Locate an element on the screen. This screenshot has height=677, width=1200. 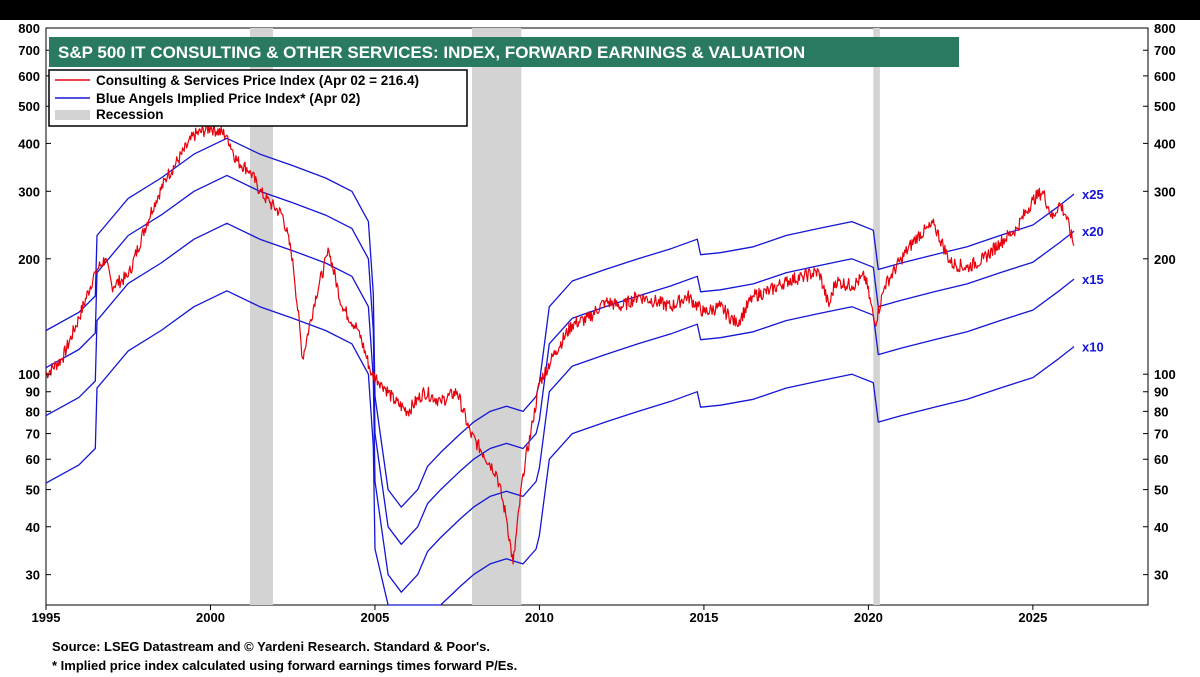
y-tick-label-left: 40 is located at coordinates (33, 527).